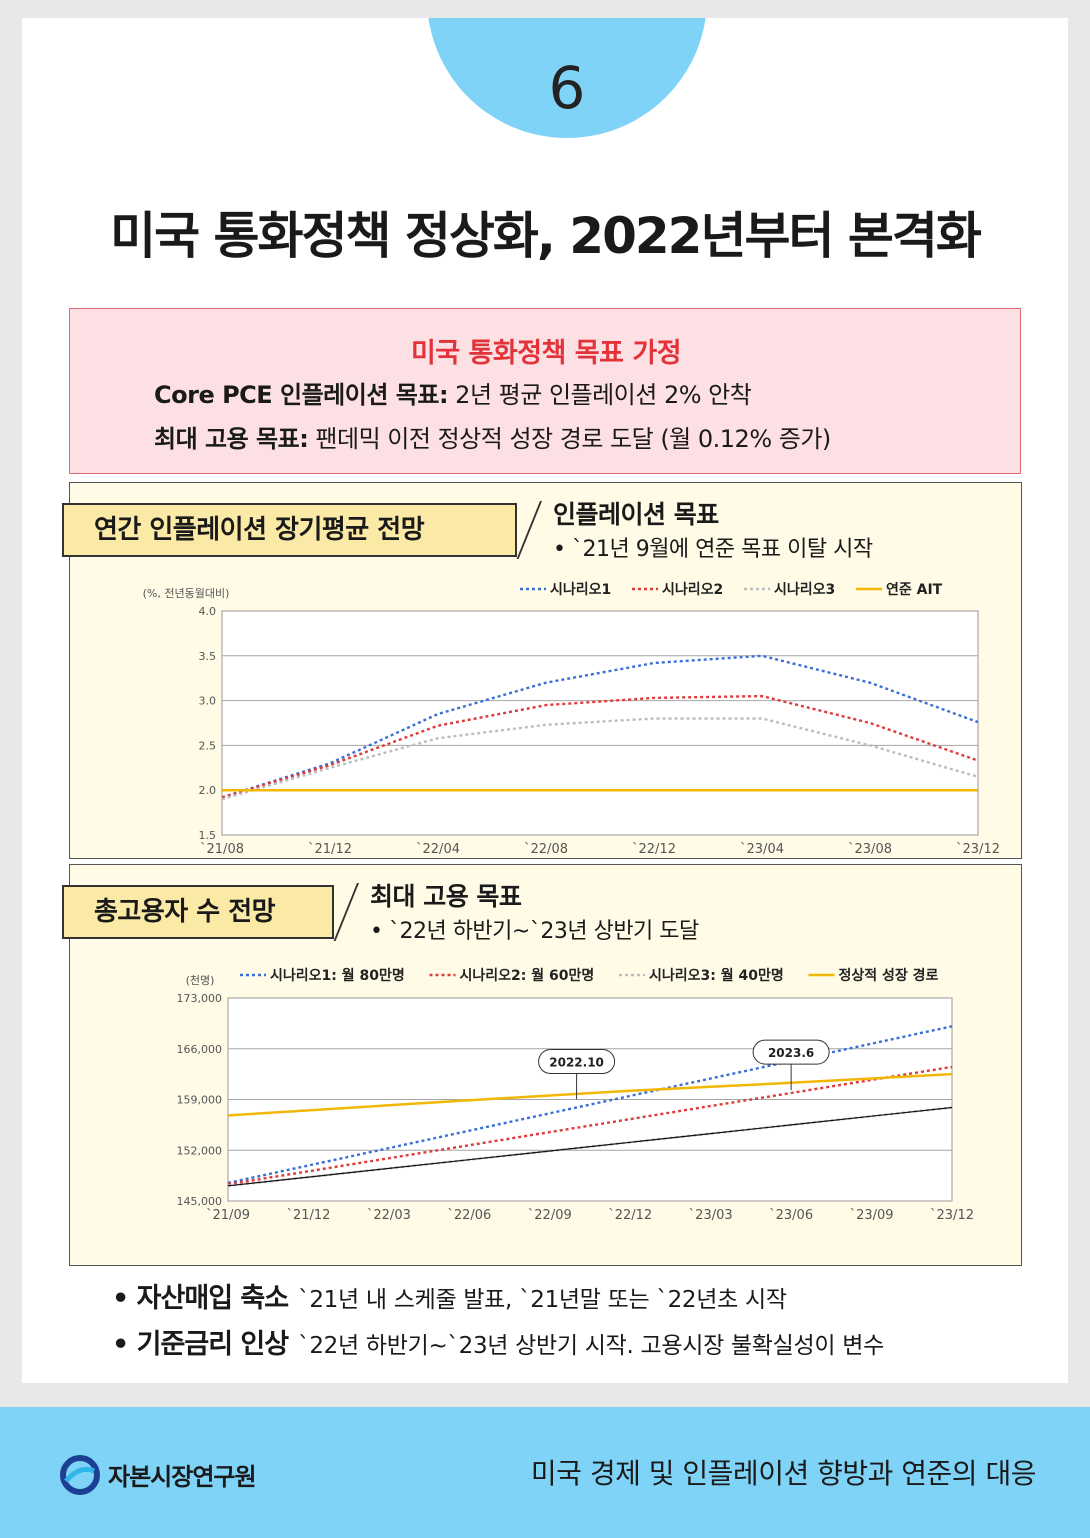 The width and height of the screenshot is (1090, 1538). What do you see at coordinates (600, 395) in the screenshot?
I see `goal-line-inflation-text: 2년 평균 인플레이션 2% 안착` at bounding box center [600, 395].